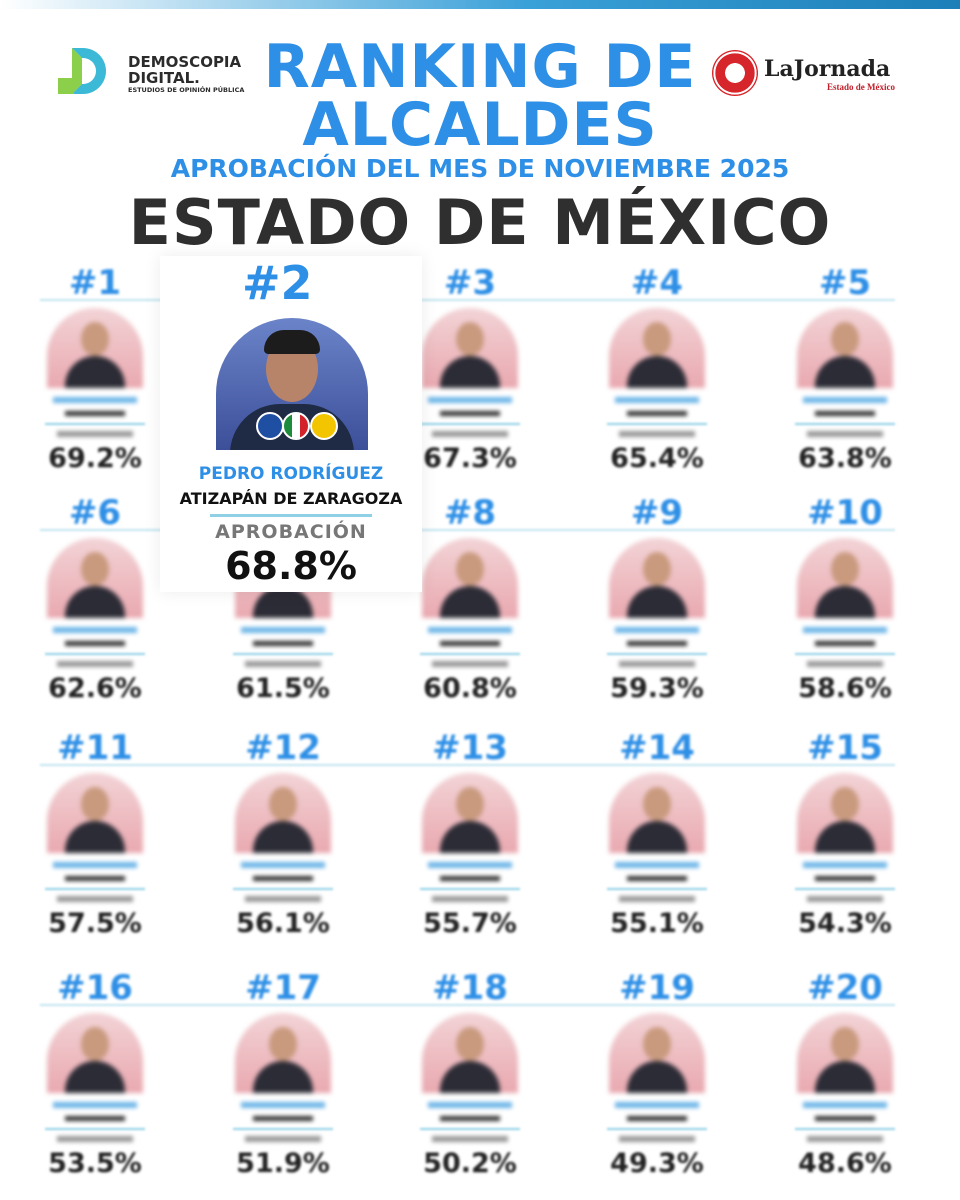 The width and height of the screenshot is (960, 1200). Describe the element at coordinates (283, 923) in the screenshot. I see `approval: 56.1%` at that location.